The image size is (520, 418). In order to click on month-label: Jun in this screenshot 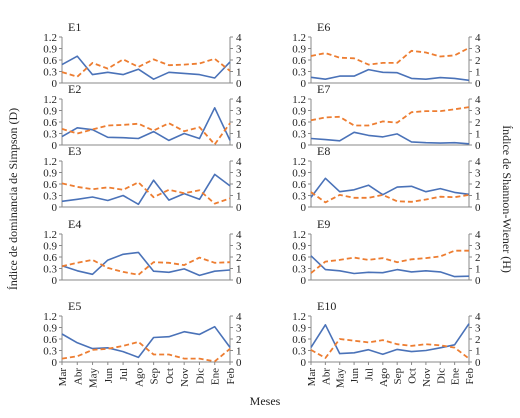, I will do `click(109, 376)`.